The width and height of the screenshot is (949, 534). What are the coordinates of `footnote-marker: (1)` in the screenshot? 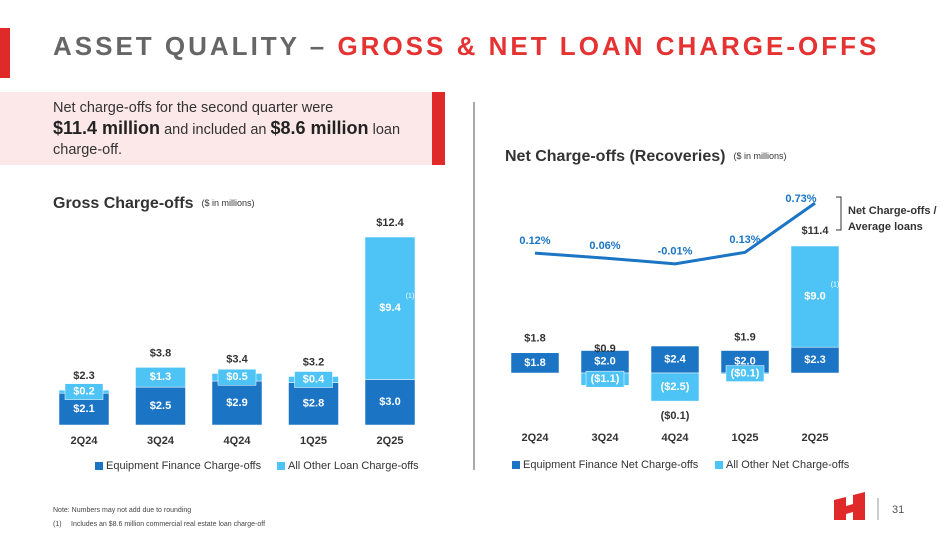 It's located at (57, 524).